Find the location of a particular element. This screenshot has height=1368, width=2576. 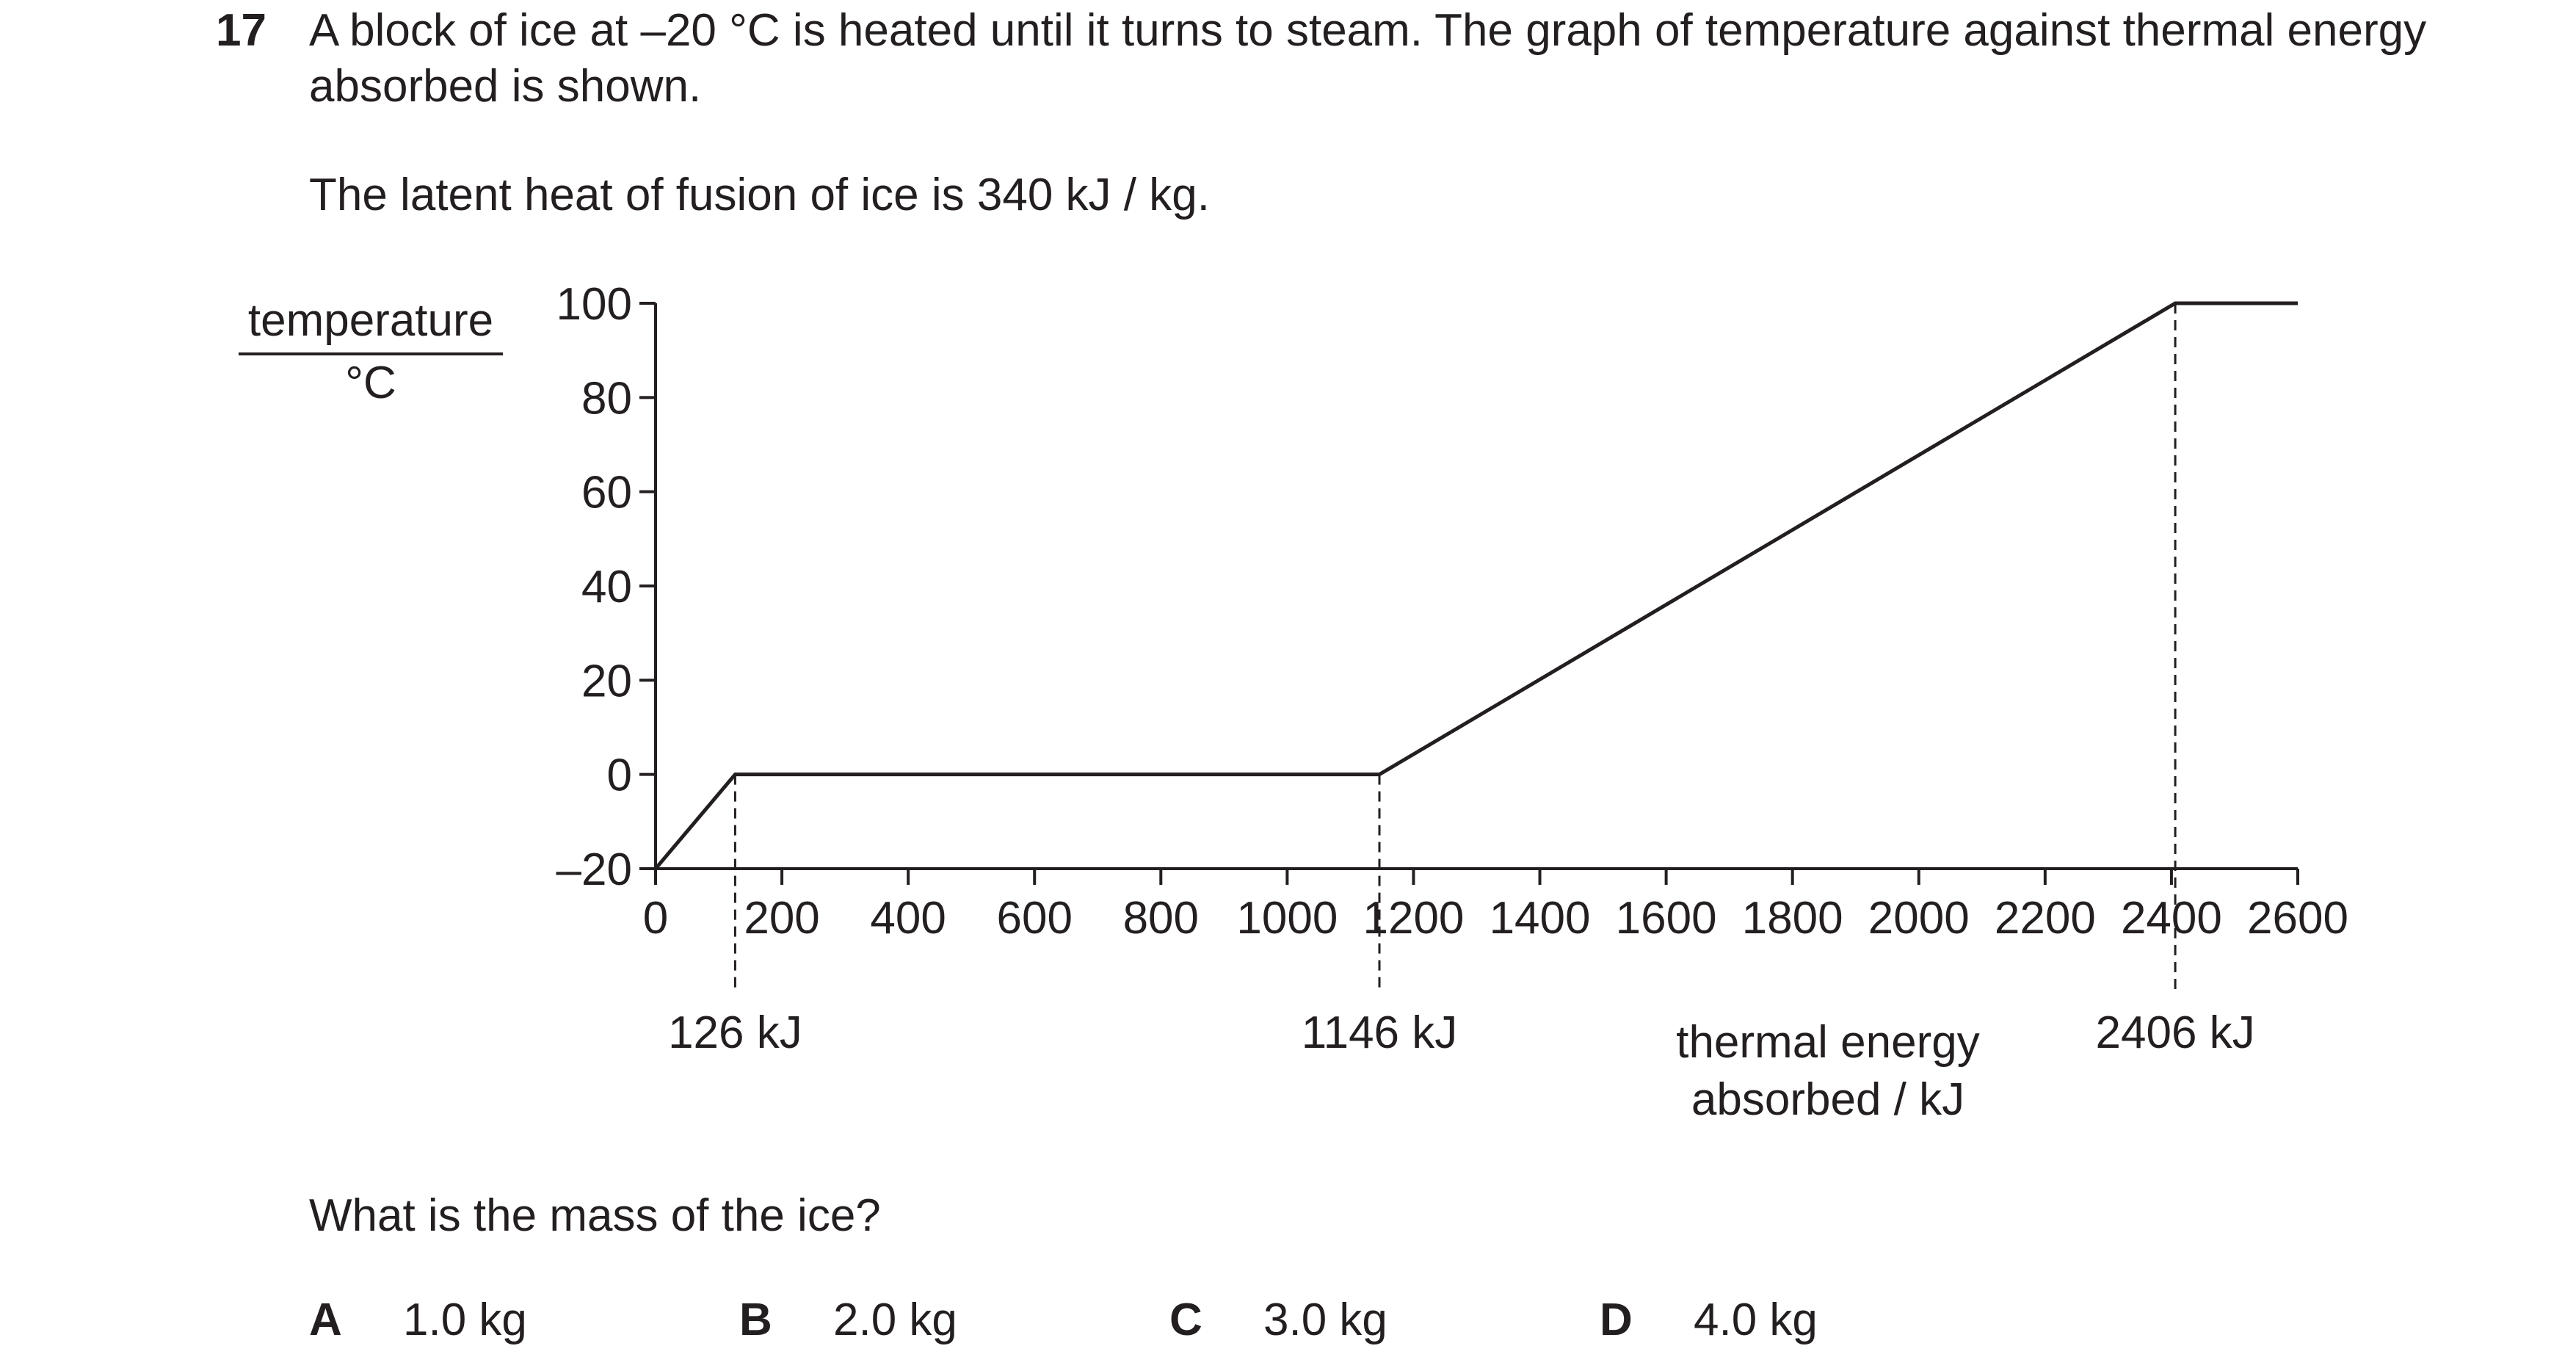

energy-marker-label: 126 kJ is located at coordinates (735, 1033).